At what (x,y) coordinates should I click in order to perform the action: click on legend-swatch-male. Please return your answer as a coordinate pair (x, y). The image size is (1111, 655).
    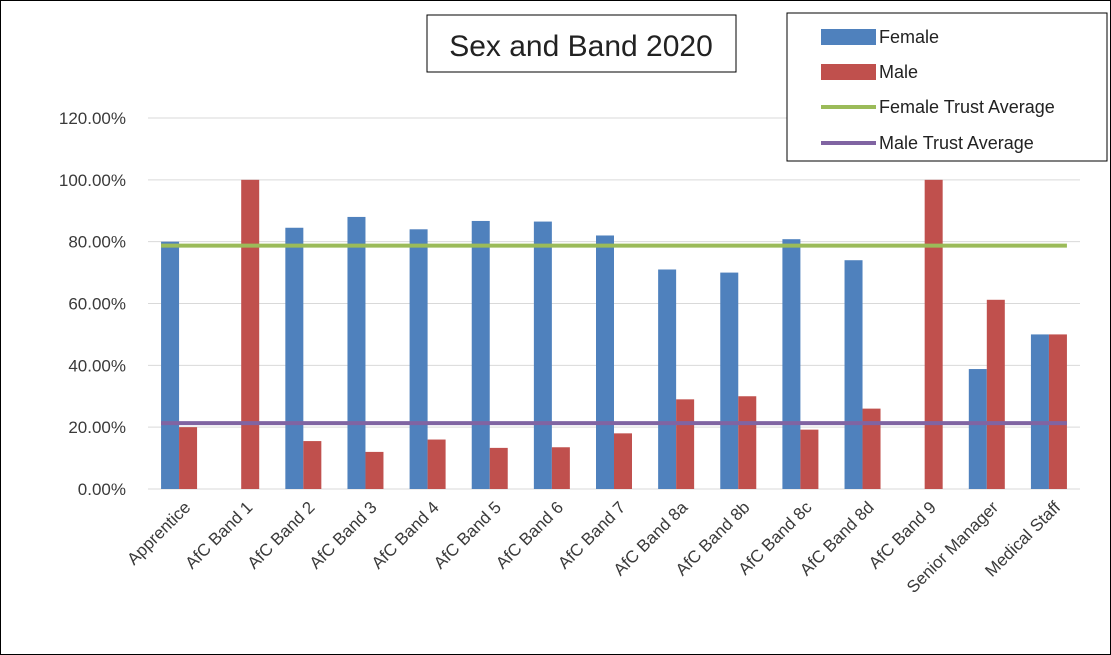
    Looking at the image, I should click on (848, 72).